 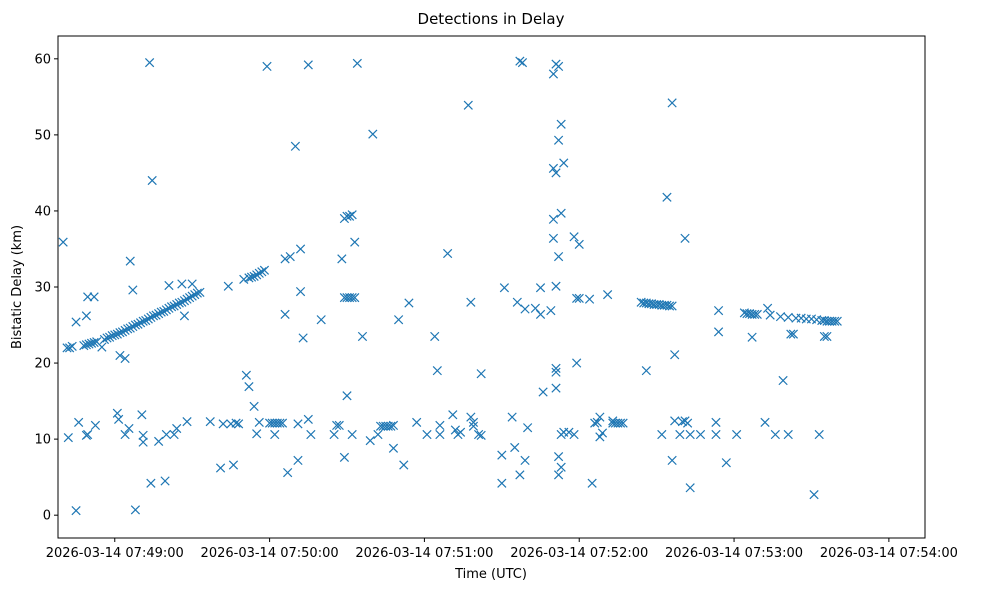 What do you see at coordinates (42, 135) in the screenshot?
I see `y-tick-label: 50` at bounding box center [42, 135].